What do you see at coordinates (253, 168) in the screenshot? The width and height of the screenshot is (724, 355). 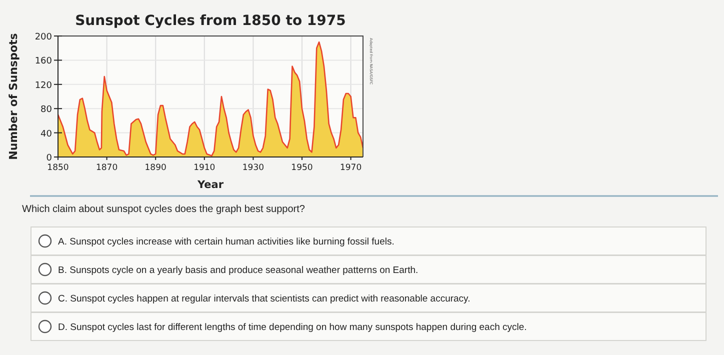 I see `x-tick-label: 1930` at bounding box center [253, 168].